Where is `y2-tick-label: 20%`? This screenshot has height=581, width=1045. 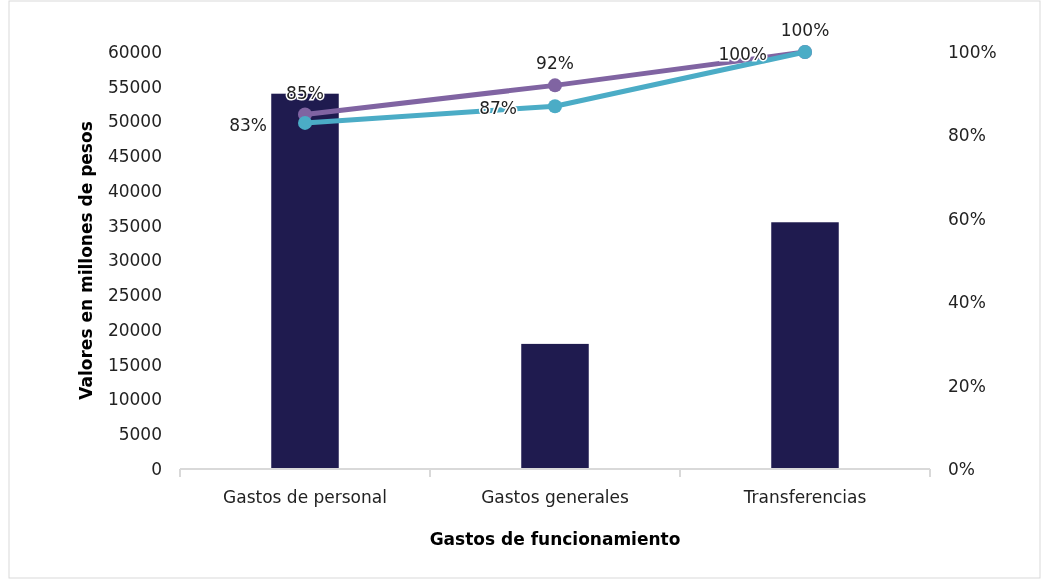 y2-tick-label: 20% is located at coordinates (967, 385).